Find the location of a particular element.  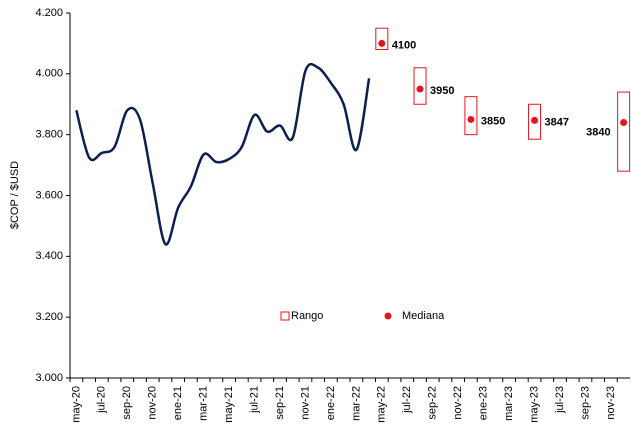

x-tick-label: nov-23 is located at coordinates (611, 403).